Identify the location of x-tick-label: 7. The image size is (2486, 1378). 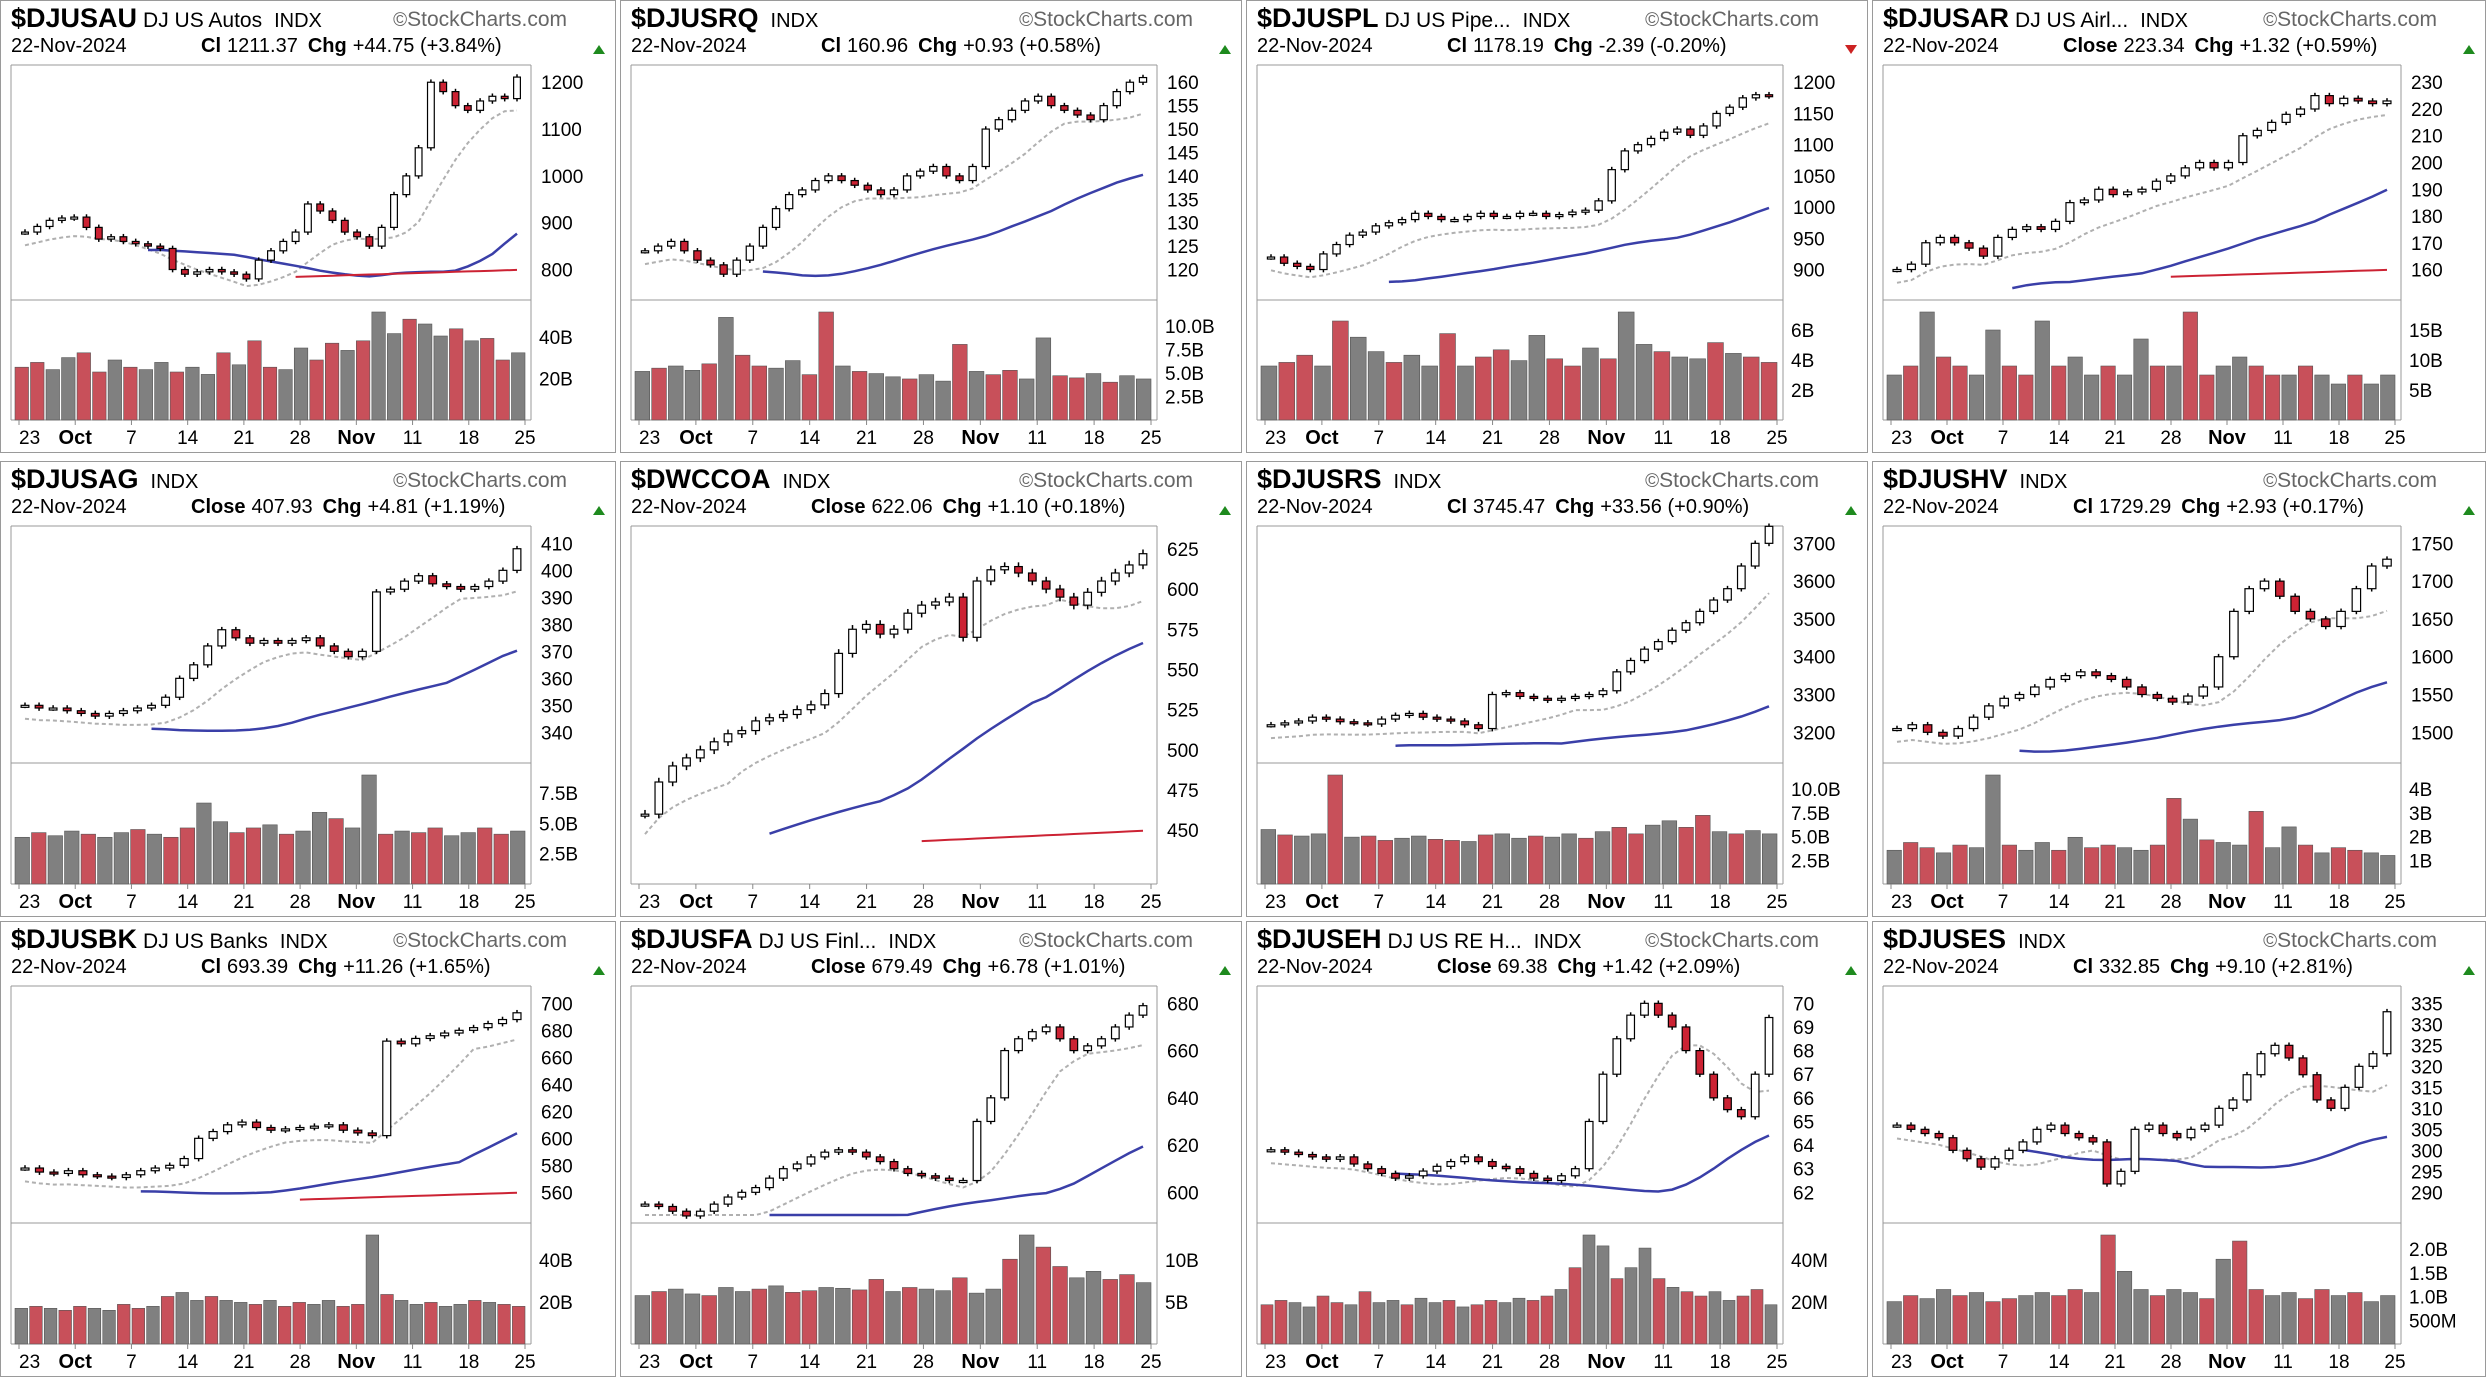
(1378, 902).